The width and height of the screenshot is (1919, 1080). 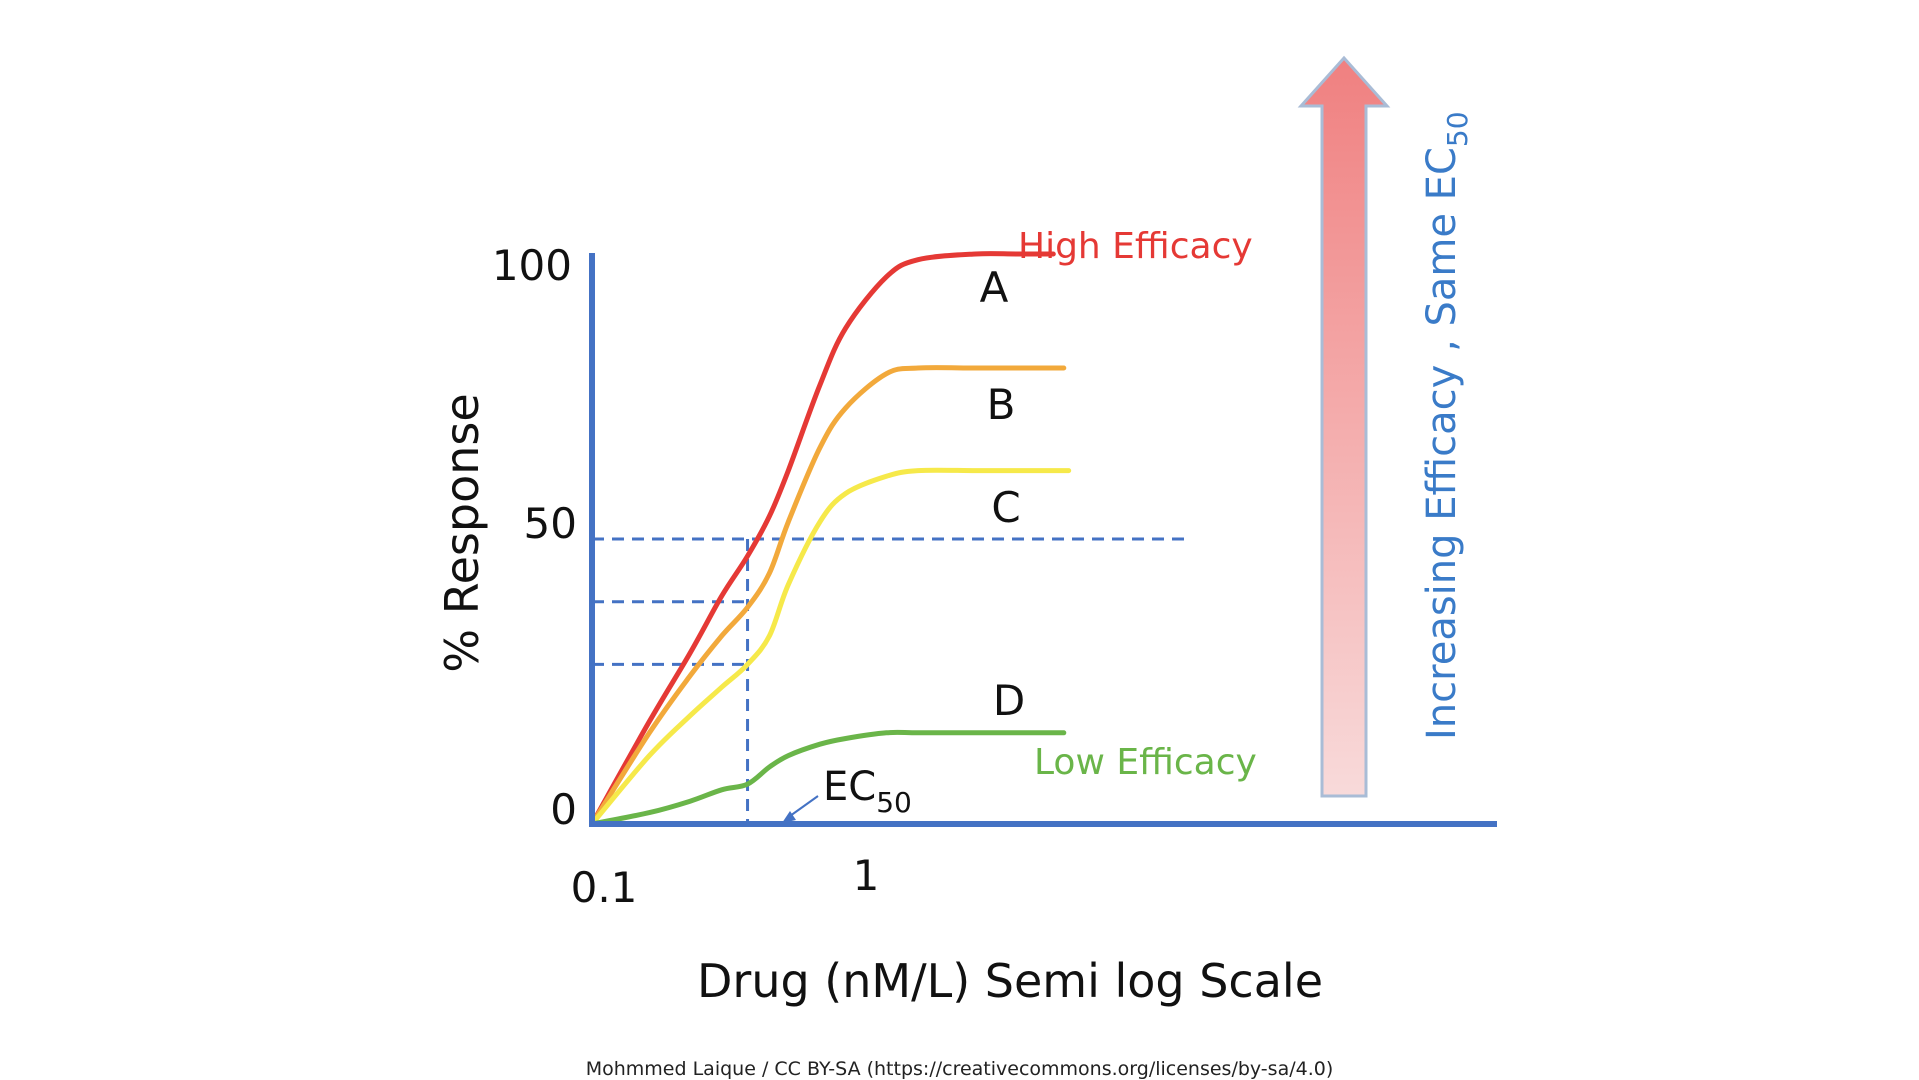 What do you see at coordinates (1344, 426) in the screenshot?
I see `increasing-efficacy-arrow` at bounding box center [1344, 426].